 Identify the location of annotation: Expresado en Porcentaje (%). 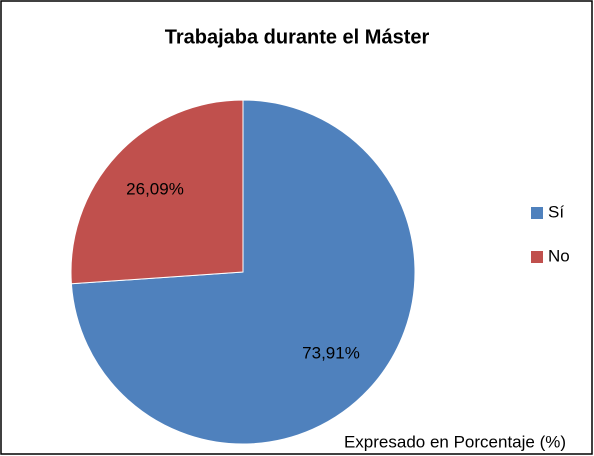
(455, 441).